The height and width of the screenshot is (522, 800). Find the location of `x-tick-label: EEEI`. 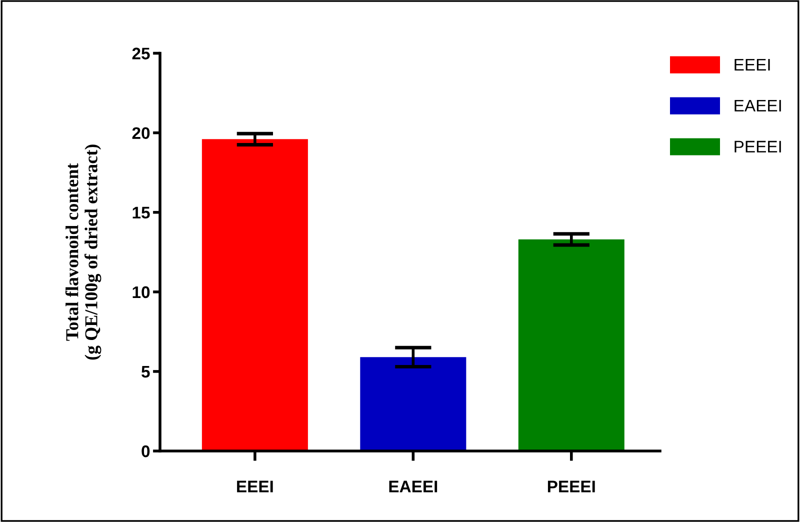

x-tick-label: EEEI is located at coordinates (255, 486).